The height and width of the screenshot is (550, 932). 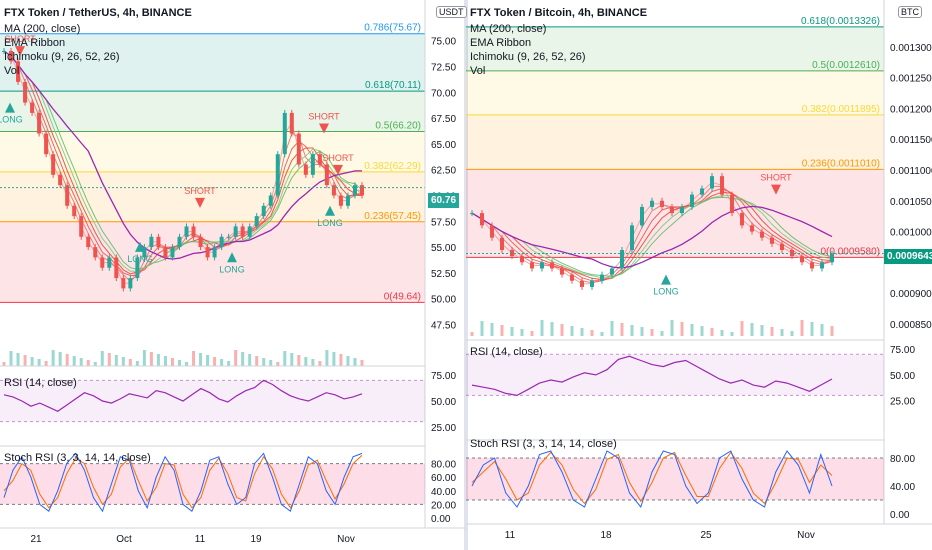 I want to click on left-symbol-title: FTX Token / TetherUS, 4h, BINANCE, so click(x=98, y=13).